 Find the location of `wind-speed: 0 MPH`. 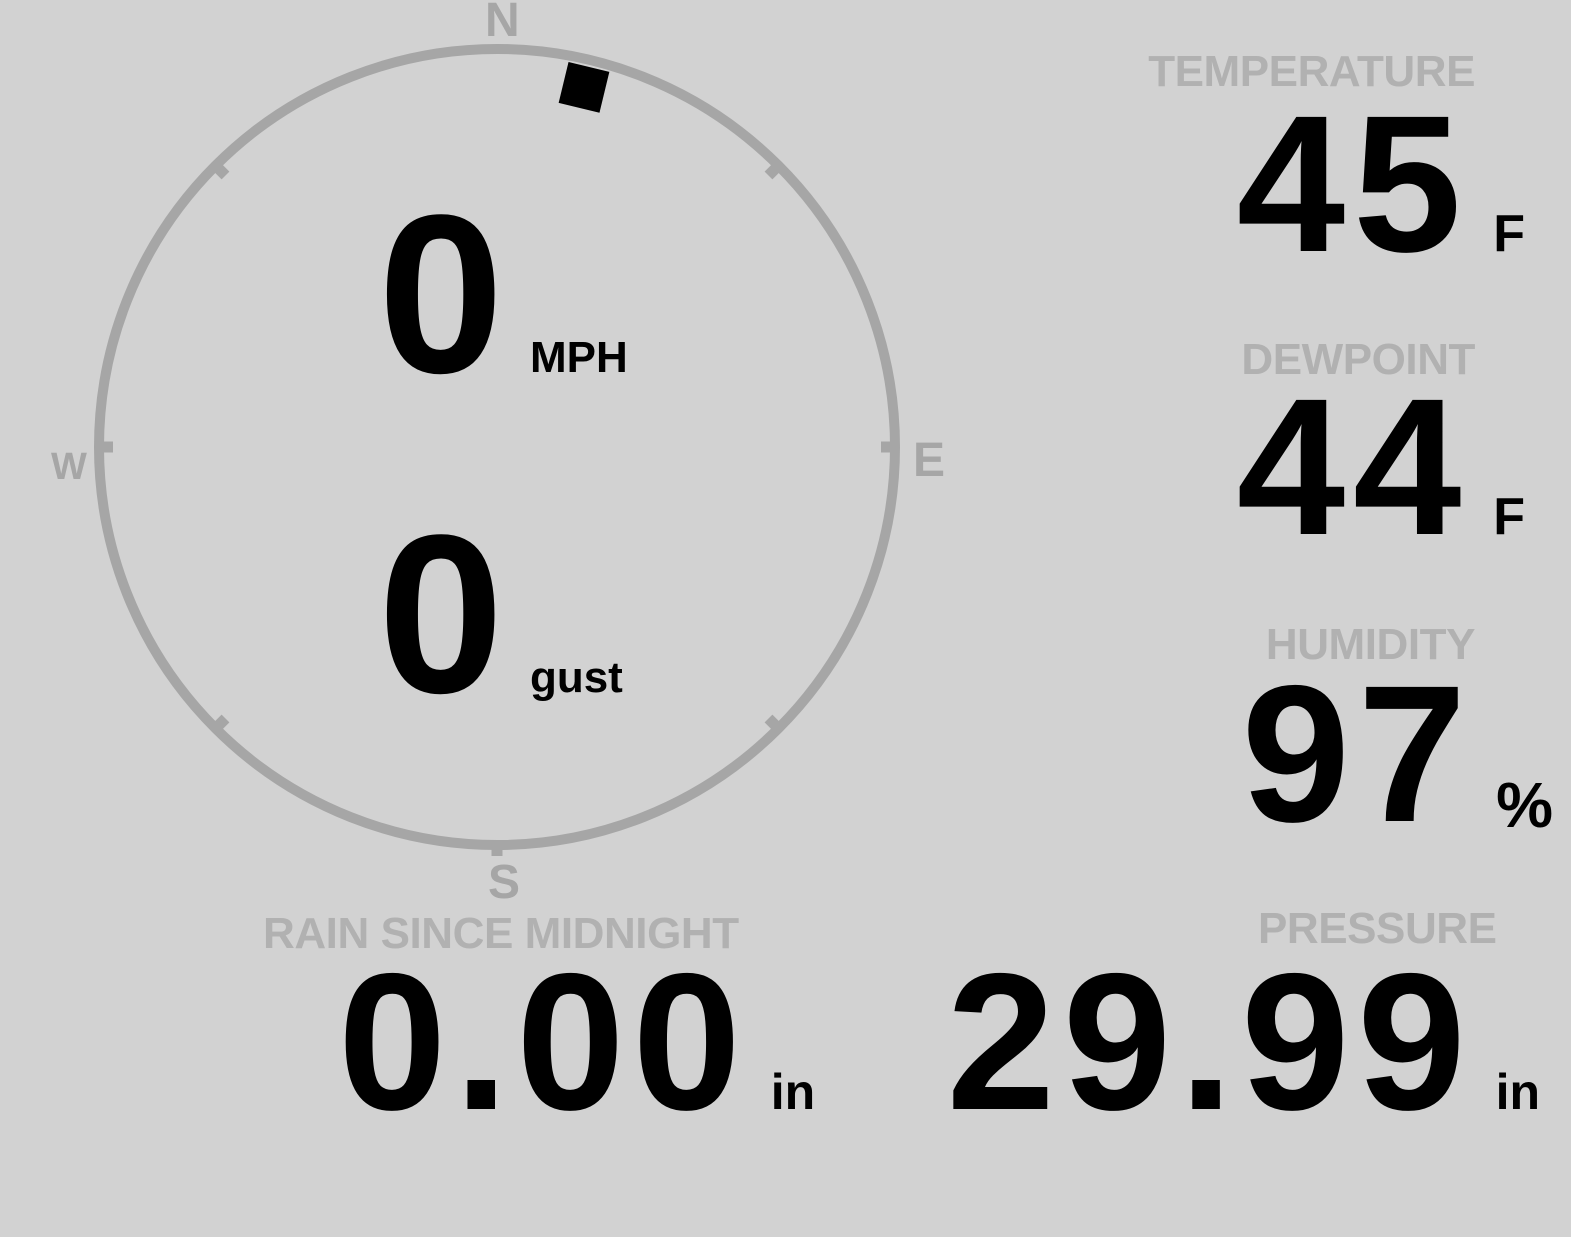

wind-speed: 0 MPH is located at coordinates (503, 293).